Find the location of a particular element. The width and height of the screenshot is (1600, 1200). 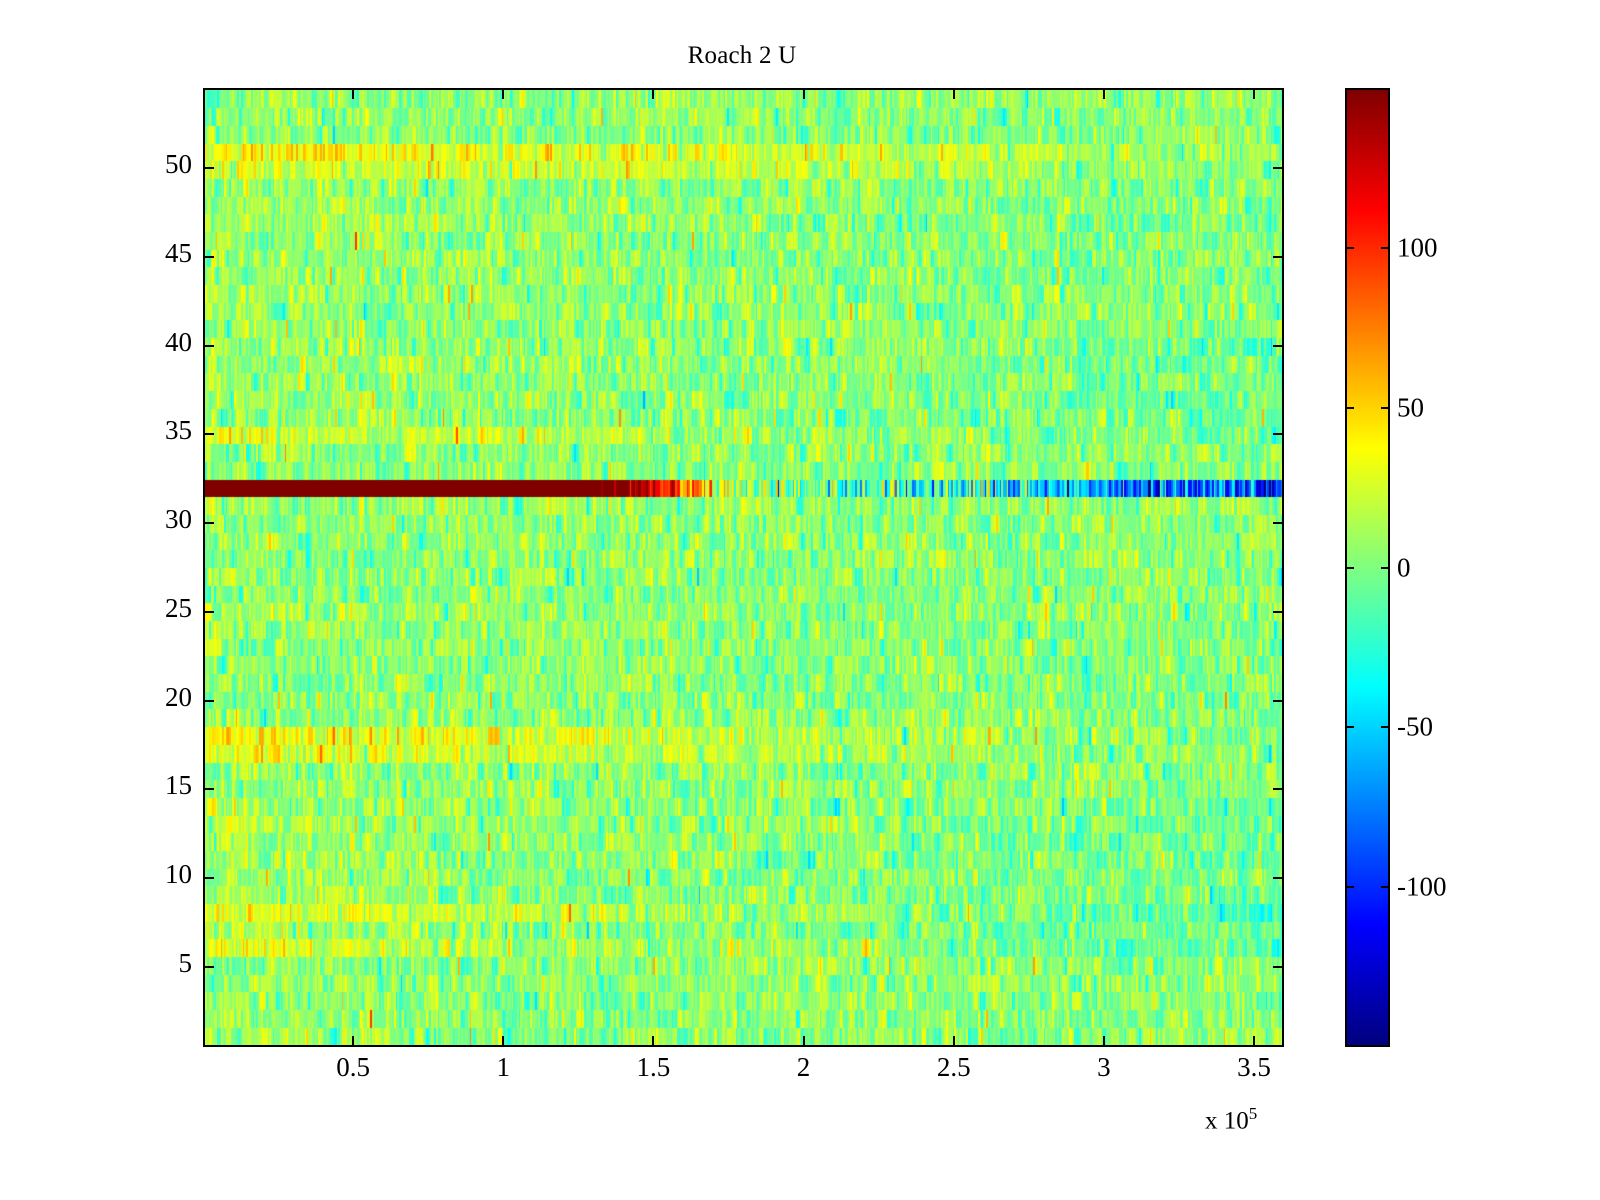

y-axis-tick-labels: 5 10 15 20 25 30 35 40 45 50 is located at coordinates (151, 567).